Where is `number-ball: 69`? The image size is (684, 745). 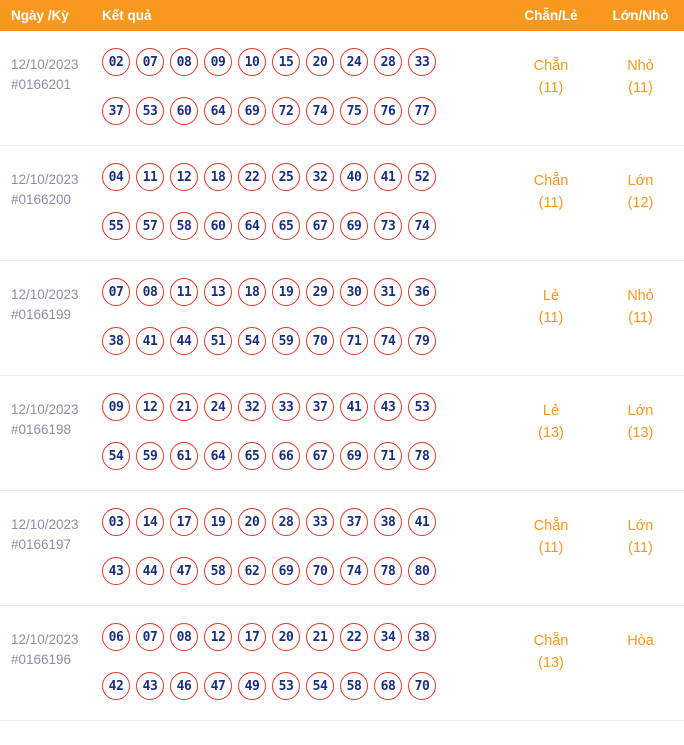 number-ball: 69 is located at coordinates (252, 111).